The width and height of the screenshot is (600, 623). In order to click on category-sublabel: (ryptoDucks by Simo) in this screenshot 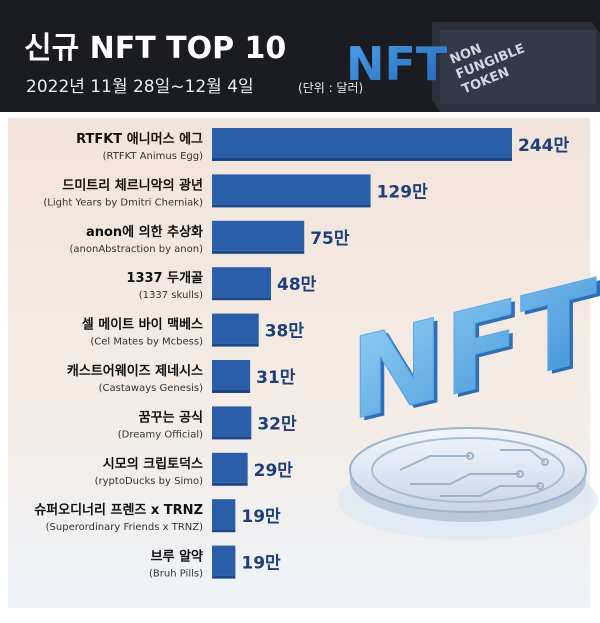, I will do `click(149, 481)`.